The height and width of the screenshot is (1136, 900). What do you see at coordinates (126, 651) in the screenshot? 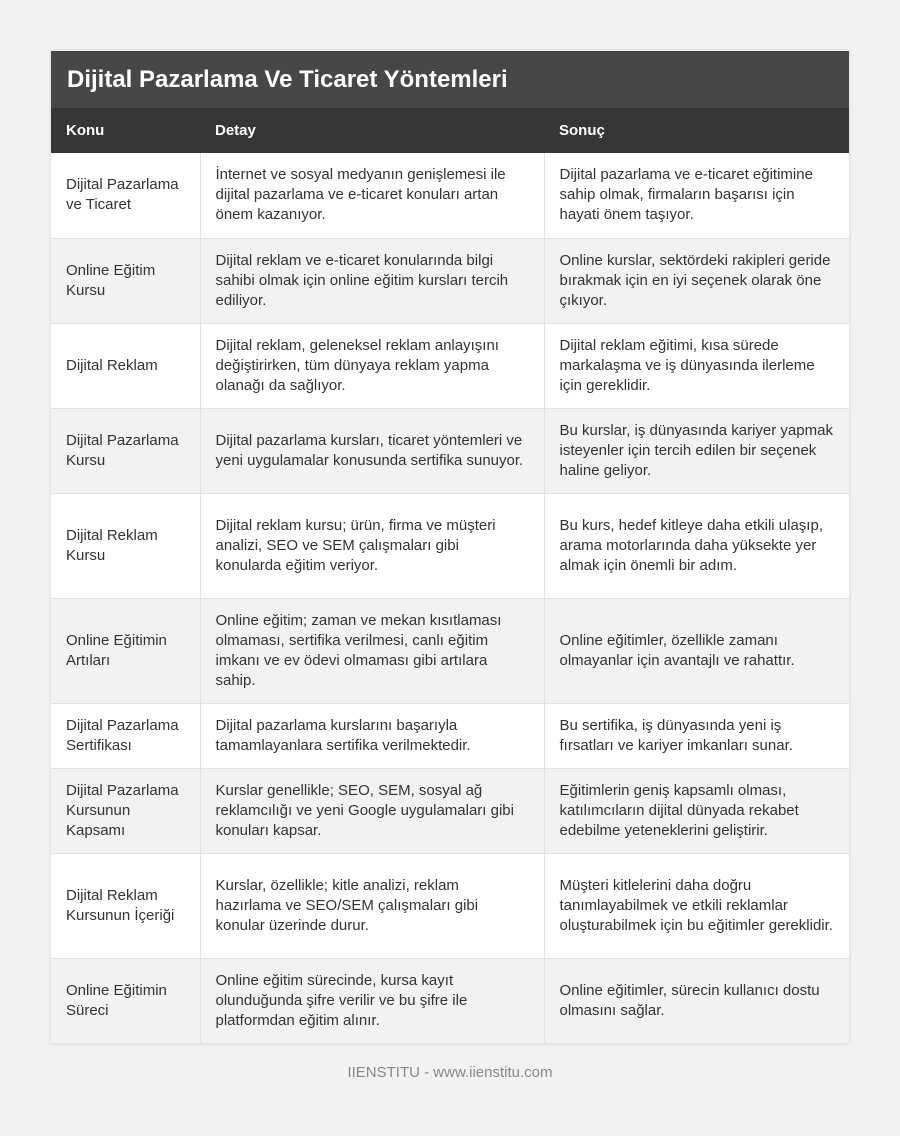
I see `table-cell: Online Eğitimin Artıları` at bounding box center [126, 651].